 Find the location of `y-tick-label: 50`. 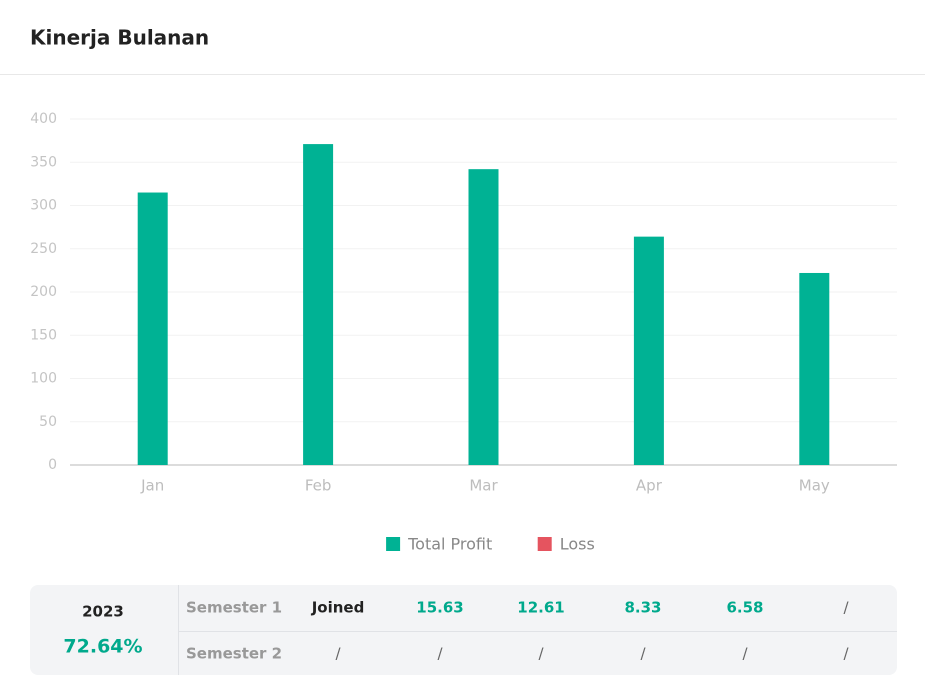

y-tick-label: 50 is located at coordinates (48, 422).